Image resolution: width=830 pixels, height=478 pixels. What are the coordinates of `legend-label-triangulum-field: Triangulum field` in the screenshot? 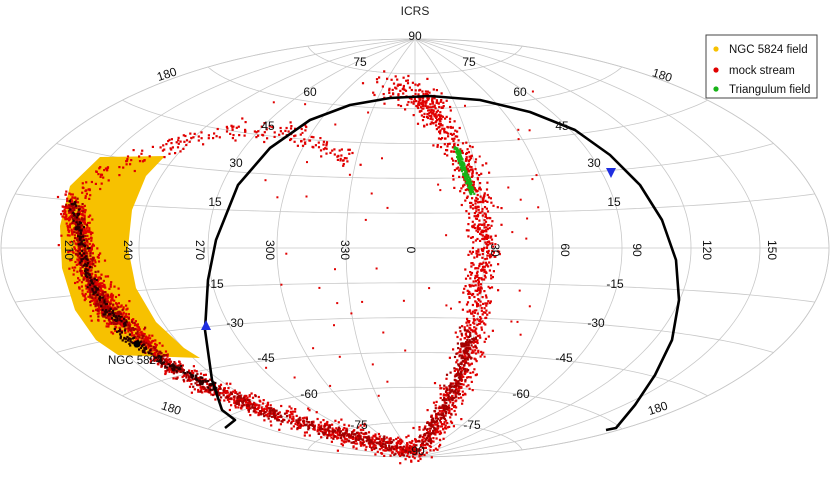 It's located at (769, 90).